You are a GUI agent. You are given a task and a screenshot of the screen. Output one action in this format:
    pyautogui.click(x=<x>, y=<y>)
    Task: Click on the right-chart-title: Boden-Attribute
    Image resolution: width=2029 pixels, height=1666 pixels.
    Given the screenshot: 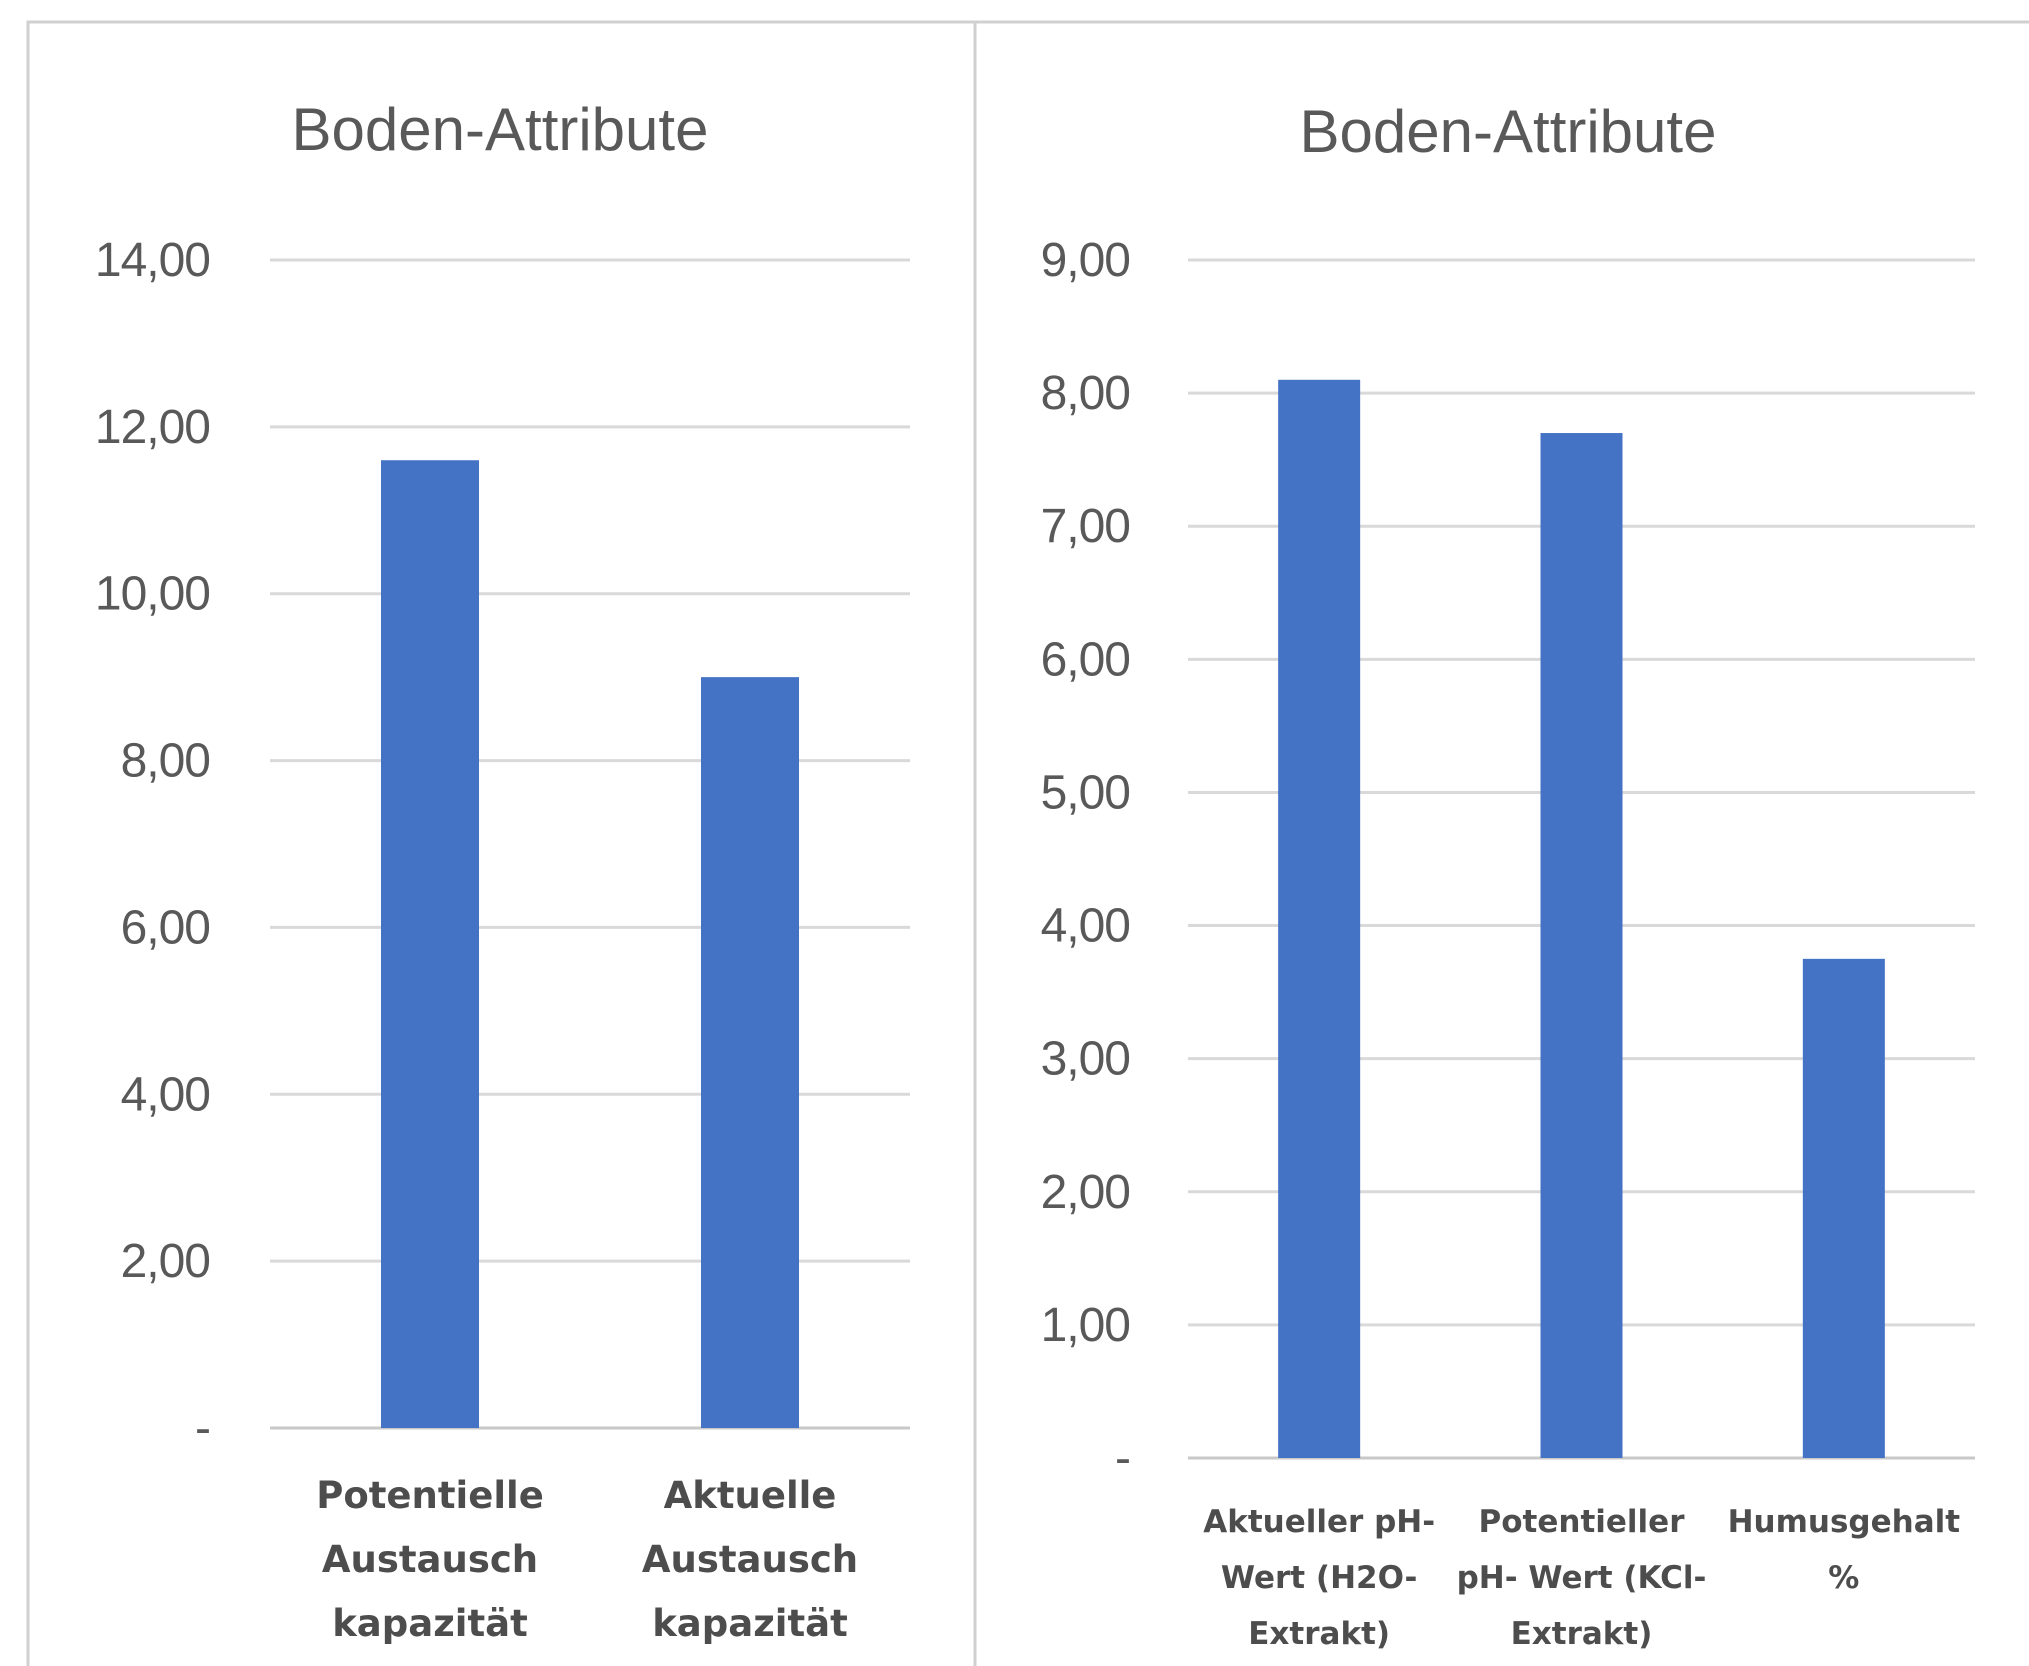 What is the action you would take?
    pyautogui.click(x=1508, y=131)
    